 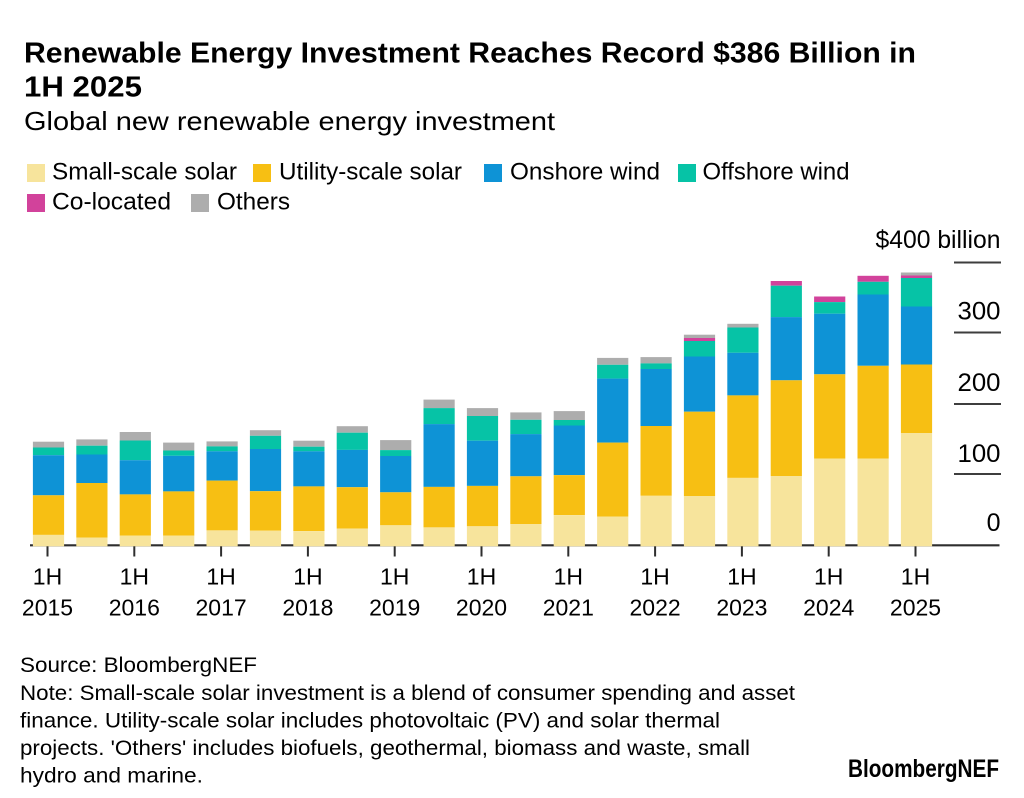 I want to click on svg-text:Global new renewable energy in: Global new renewable energy investment, so click(x=290, y=121).